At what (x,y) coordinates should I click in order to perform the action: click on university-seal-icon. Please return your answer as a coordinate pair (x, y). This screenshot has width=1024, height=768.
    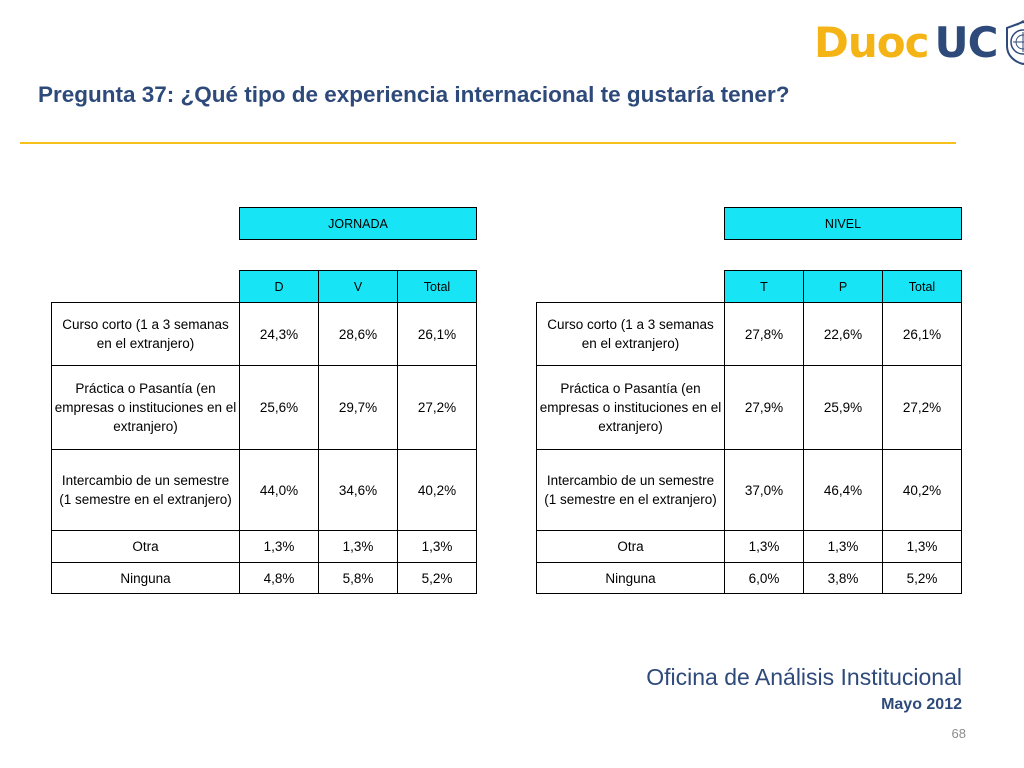
    Looking at the image, I should click on (1015, 43).